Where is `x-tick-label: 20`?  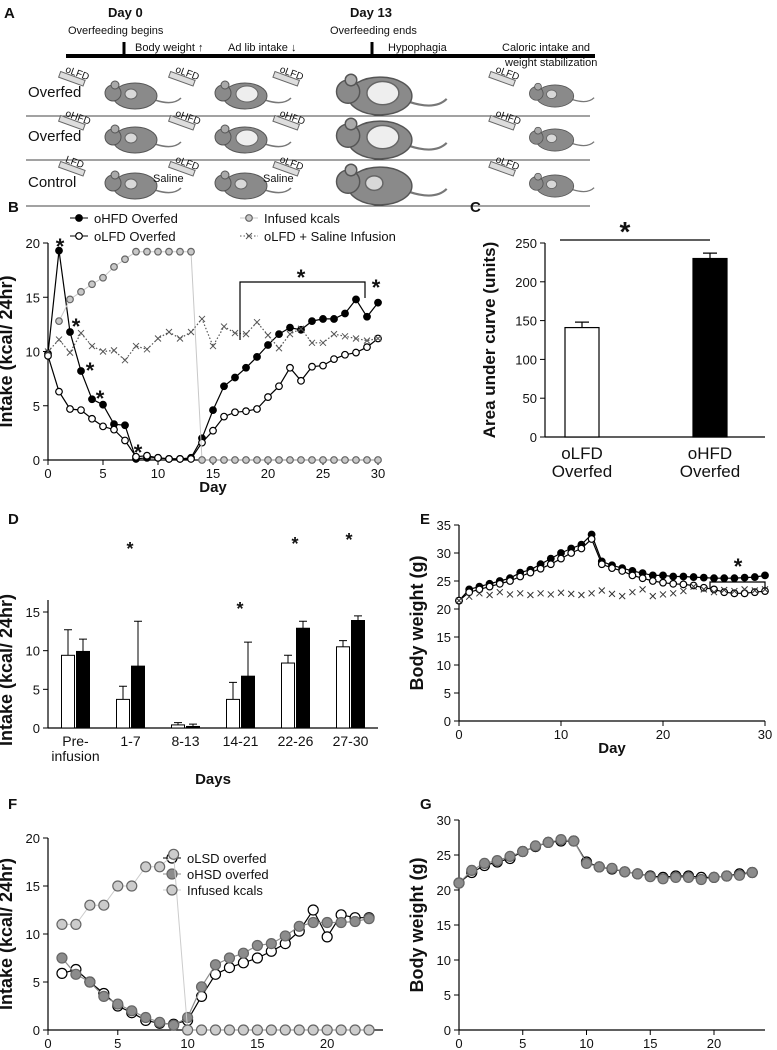
x-tick-label: 20 is located at coordinates (714, 1043).